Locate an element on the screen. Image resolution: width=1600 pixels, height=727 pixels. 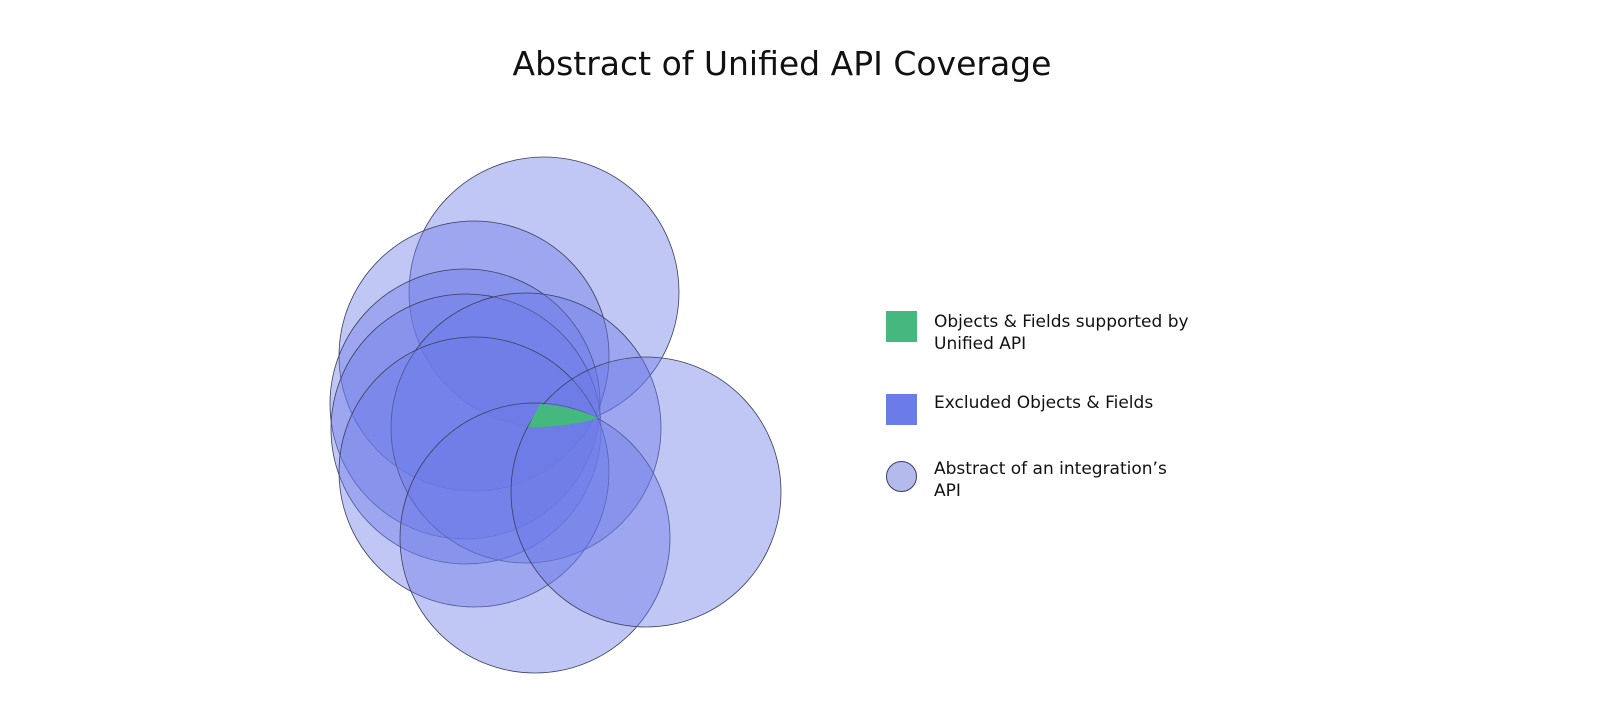
excluded-swatch is located at coordinates (901, 409).